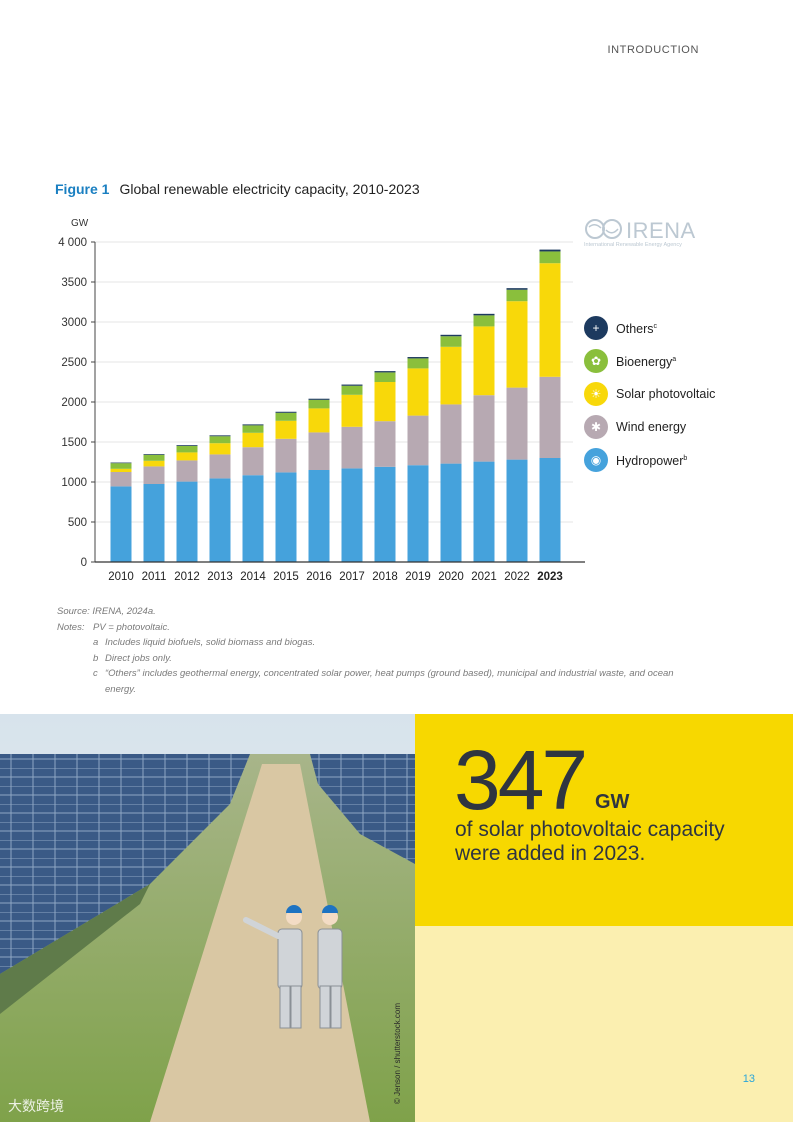  I want to click on y-axis-label: GW, so click(80, 223).